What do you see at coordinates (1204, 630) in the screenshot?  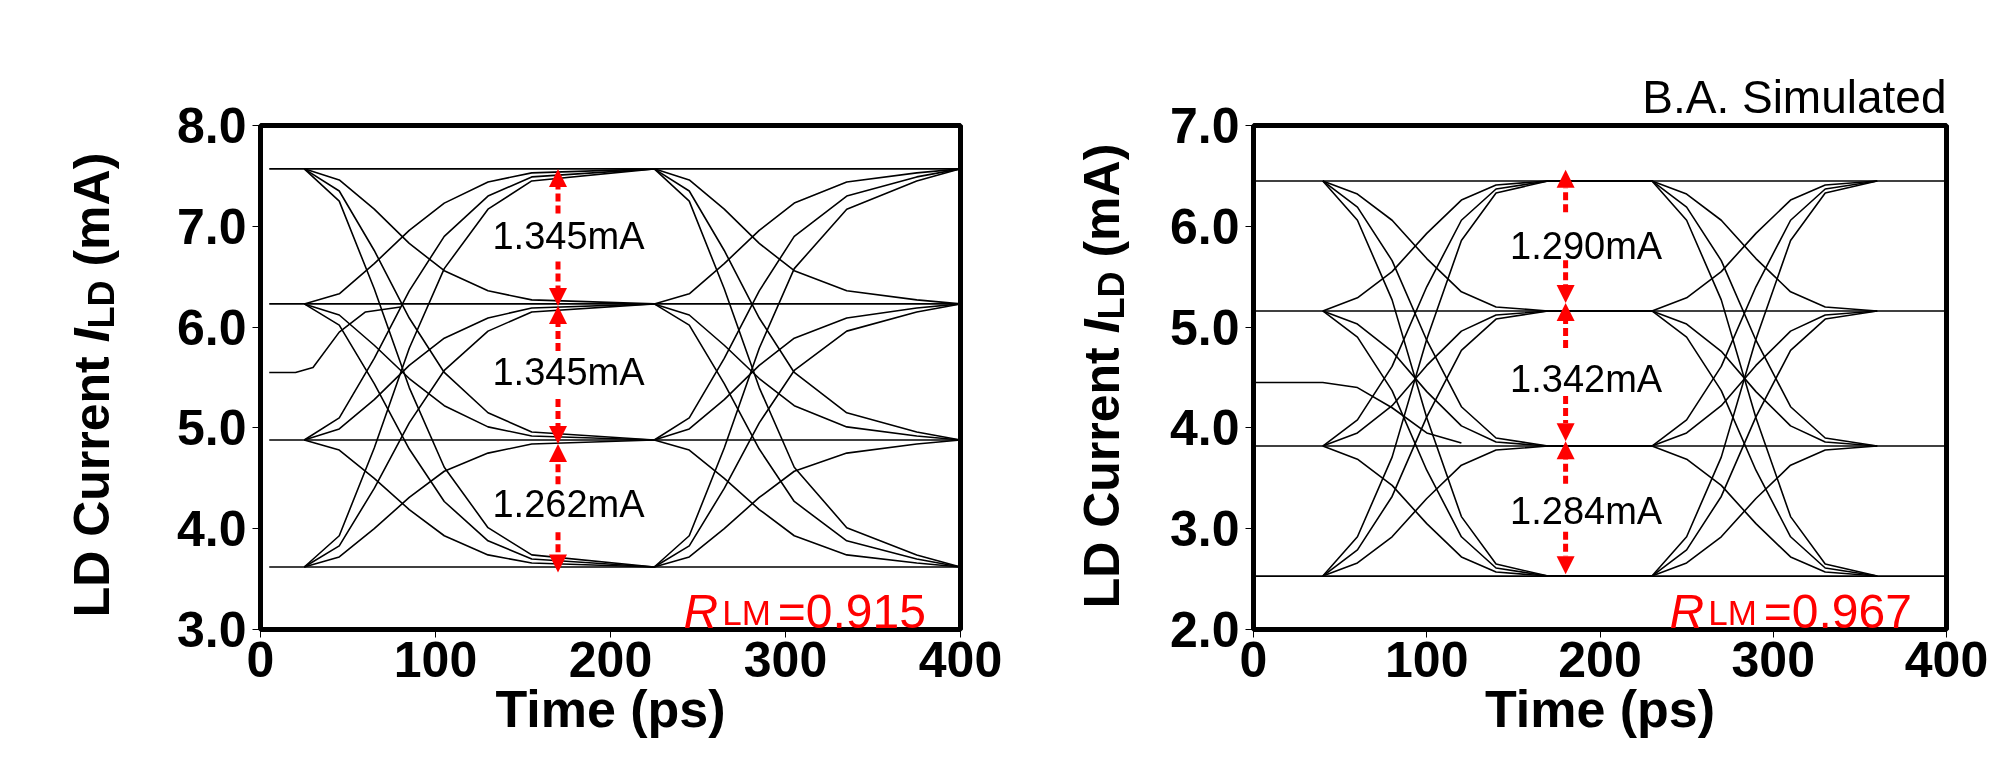 I see `y-tick-label: 2.0` at bounding box center [1204, 630].